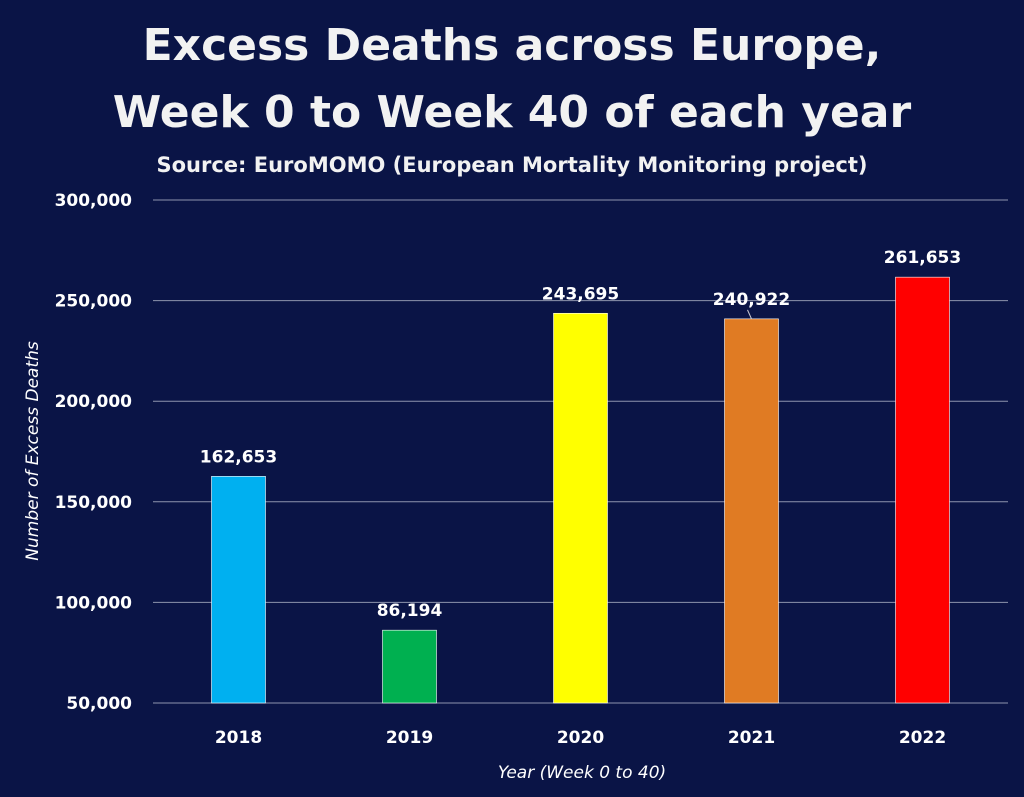 Image resolution: width=1024 pixels, height=797 pixels. What do you see at coordinates (409, 666) in the screenshot?
I see `bar-2019` at bounding box center [409, 666].